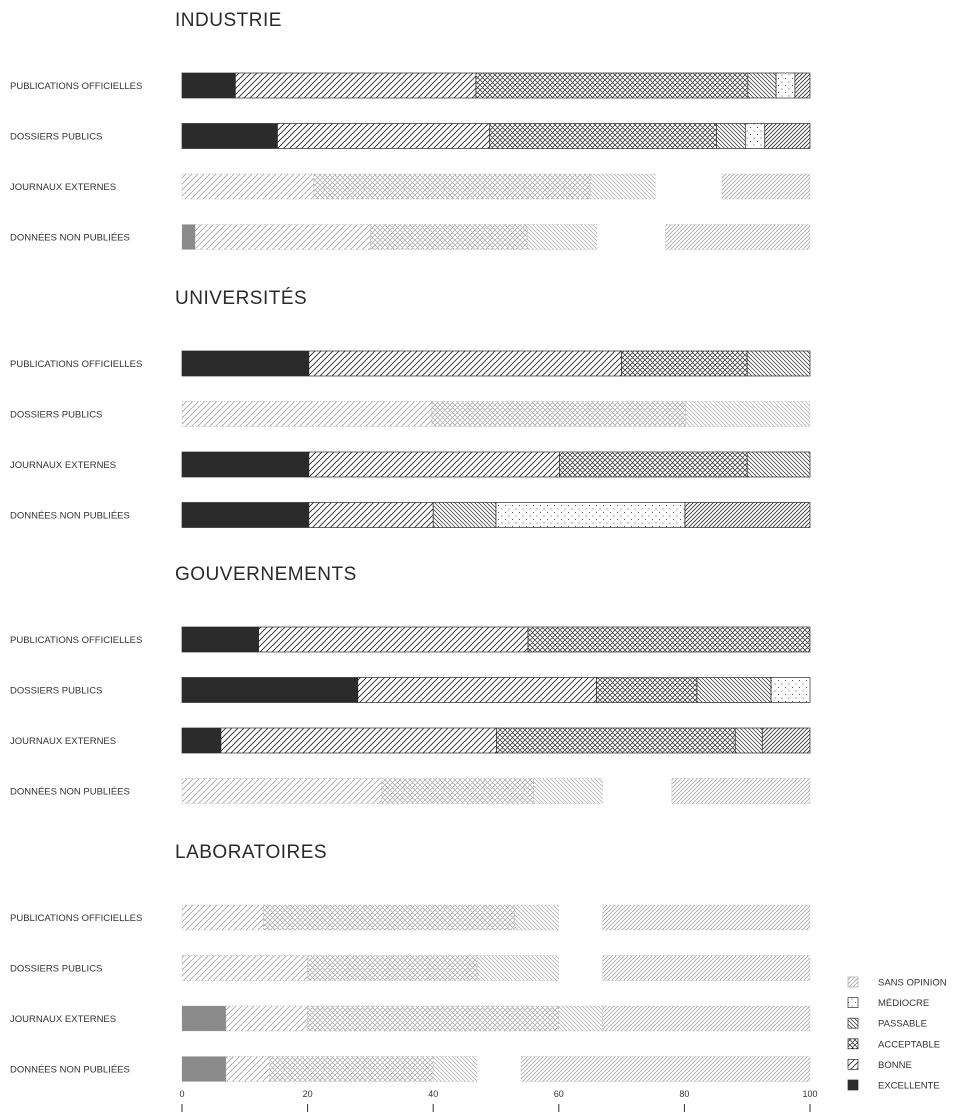 The height and width of the screenshot is (1114, 954). I want to click on x-axis: 0 20 40 60 80 100, so click(498, 1100).